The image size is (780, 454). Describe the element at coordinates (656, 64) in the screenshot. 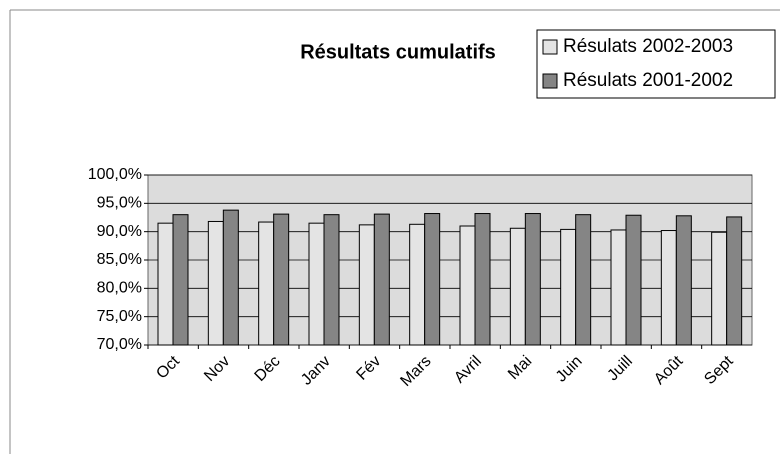

I see `legend-box` at that location.